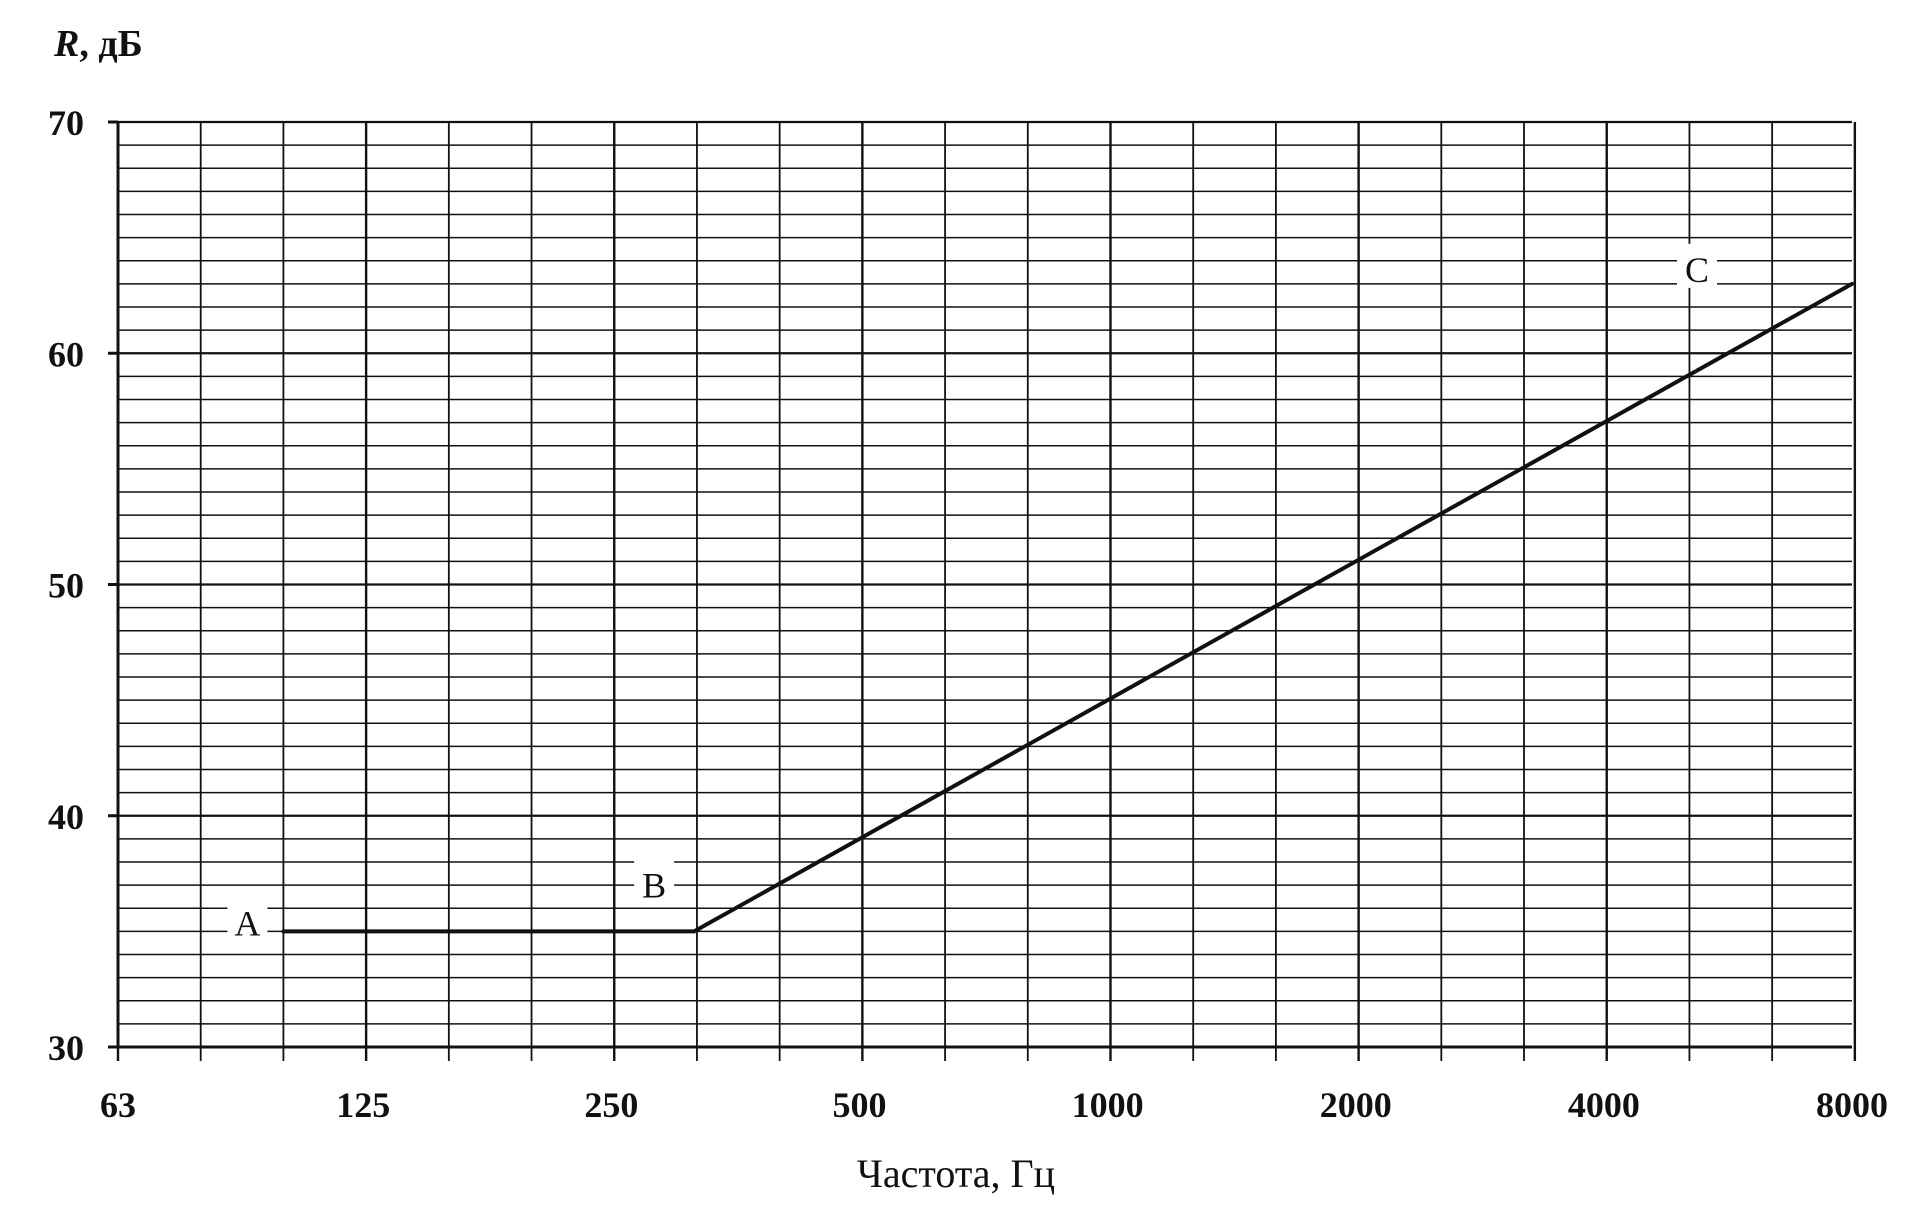  I want to click on x-tick-label: 8000, so click(1852, 1105).